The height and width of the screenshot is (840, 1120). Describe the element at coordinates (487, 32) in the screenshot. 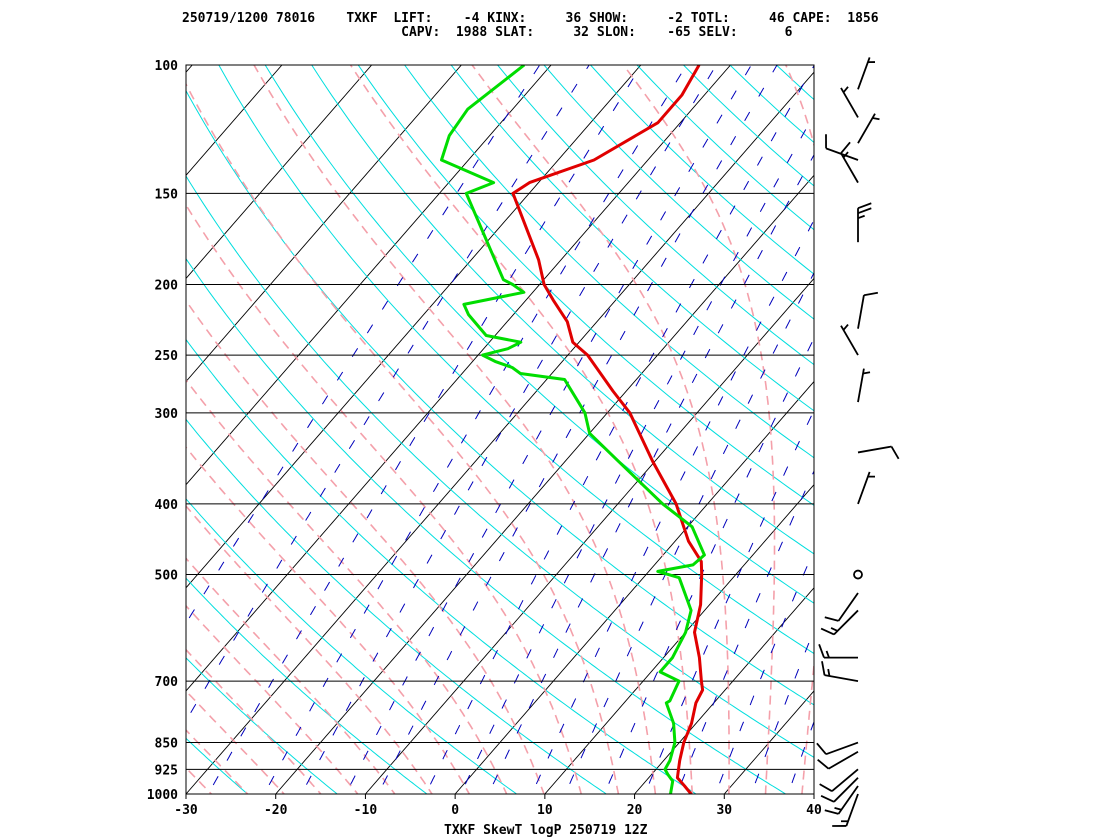

I see `header-line-2: CAPV: 1988 SLAT: 32 SLON: -65 SELV: 6` at that location.